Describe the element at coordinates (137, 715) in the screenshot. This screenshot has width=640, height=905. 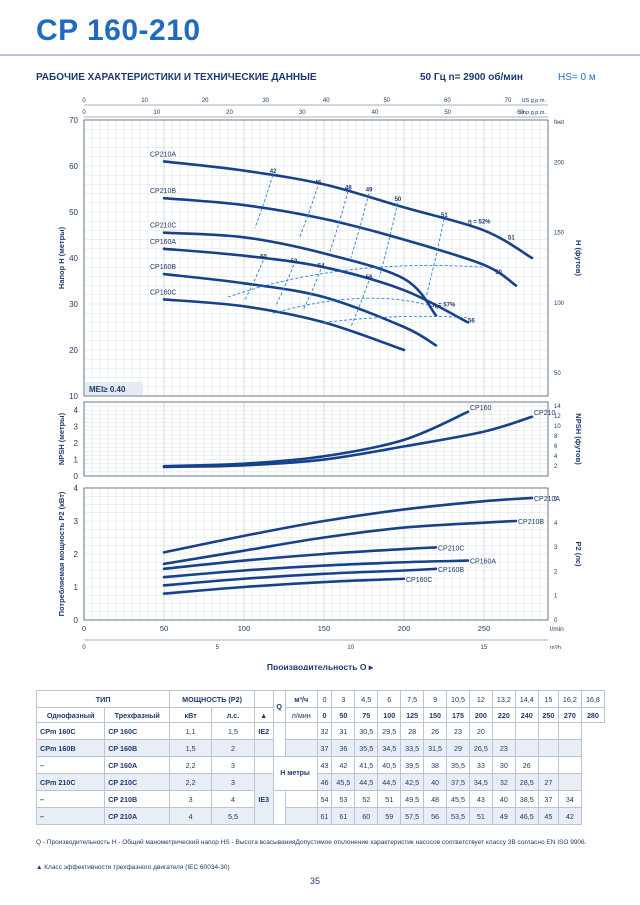
I see `col-three-phase: Трехфазный` at that location.